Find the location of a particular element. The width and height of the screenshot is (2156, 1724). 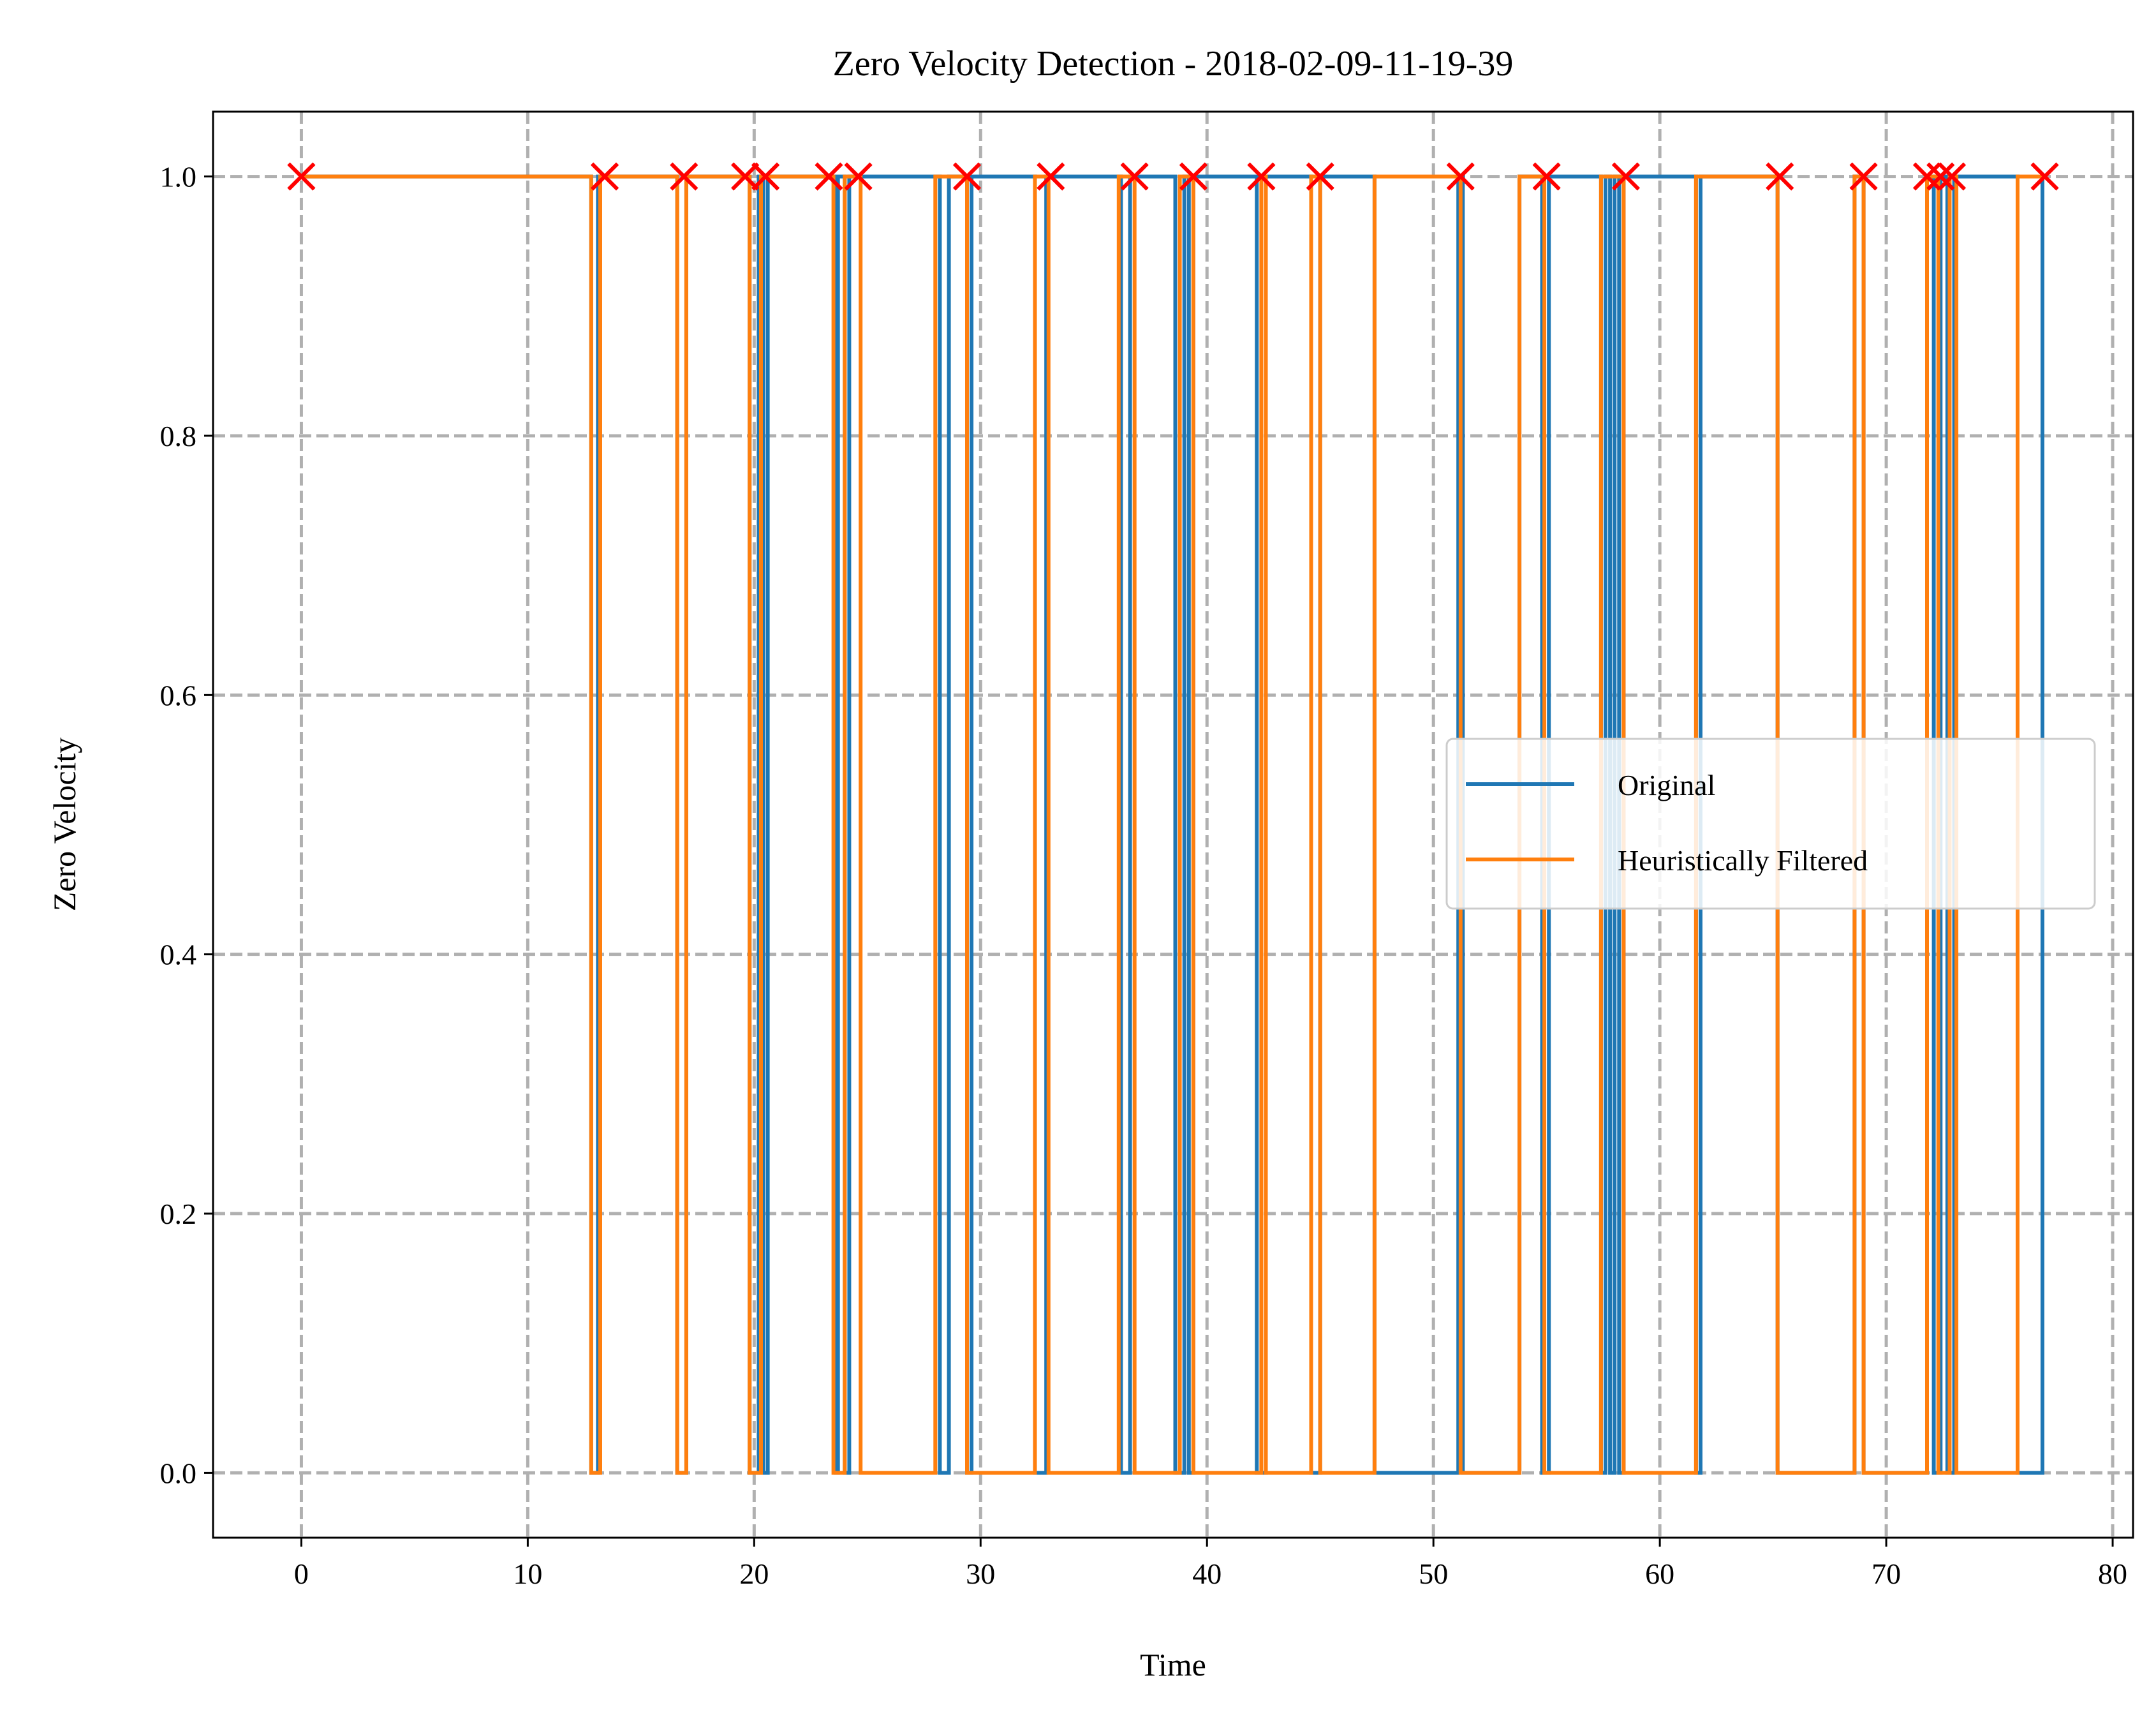

y-tick-label: 0.0 is located at coordinates (178, 1473).